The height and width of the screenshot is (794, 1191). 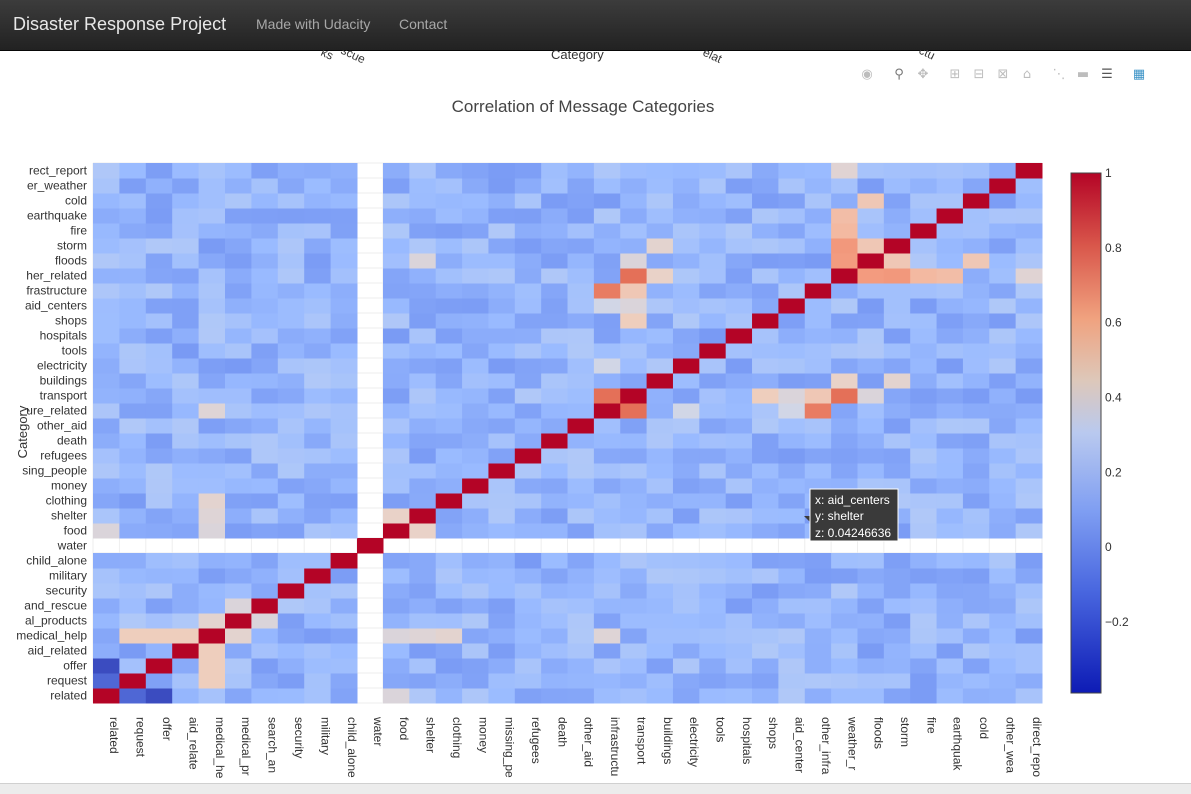 What do you see at coordinates (265, 666) in the screenshot?
I see `heatmap-cell-search_and_rescue-offer` at bounding box center [265, 666].